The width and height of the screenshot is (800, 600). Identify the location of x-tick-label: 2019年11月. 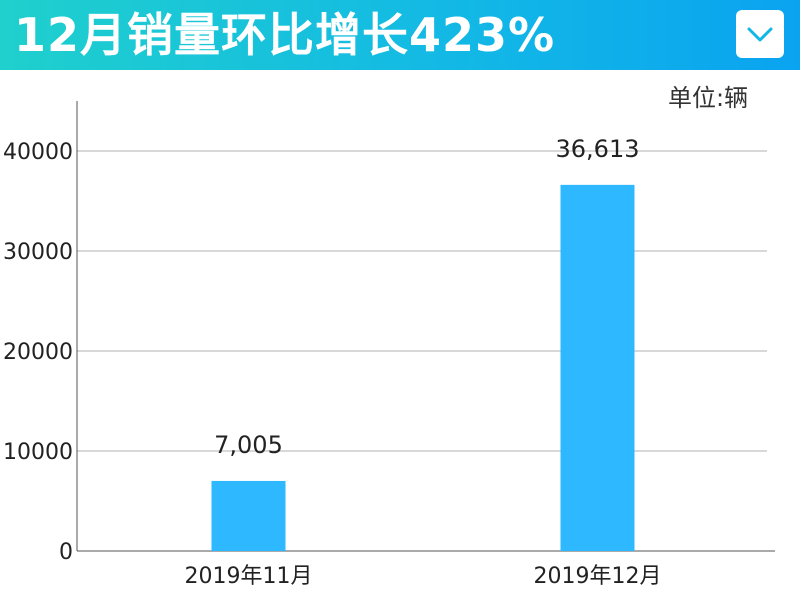
(249, 576).